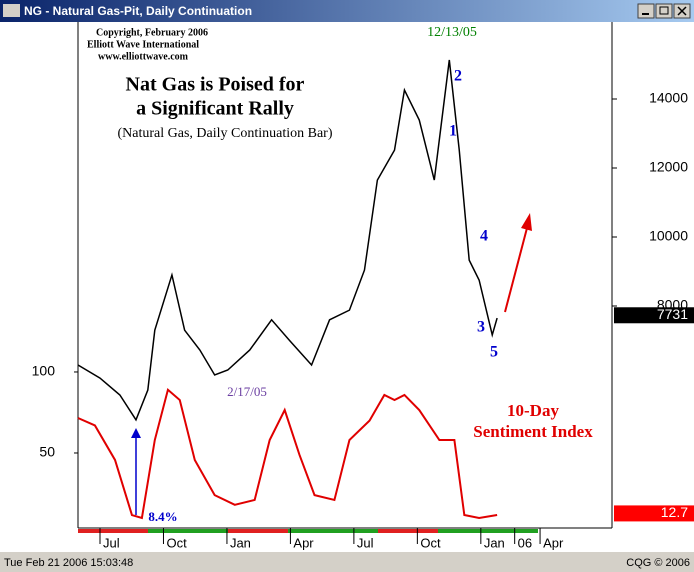  What do you see at coordinates (452, 32) in the screenshot?
I see `annotation: 12/13/05` at bounding box center [452, 32].